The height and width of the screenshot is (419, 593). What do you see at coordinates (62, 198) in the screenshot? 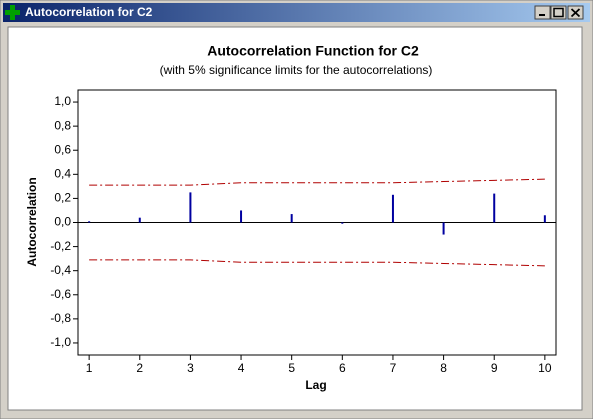
I see `y-tick-label: 0,2` at bounding box center [62, 198].